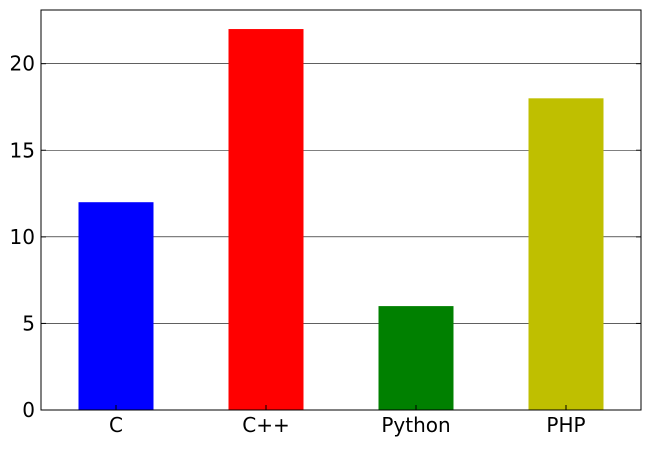  I want to click on bar-c, so click(116, 306).